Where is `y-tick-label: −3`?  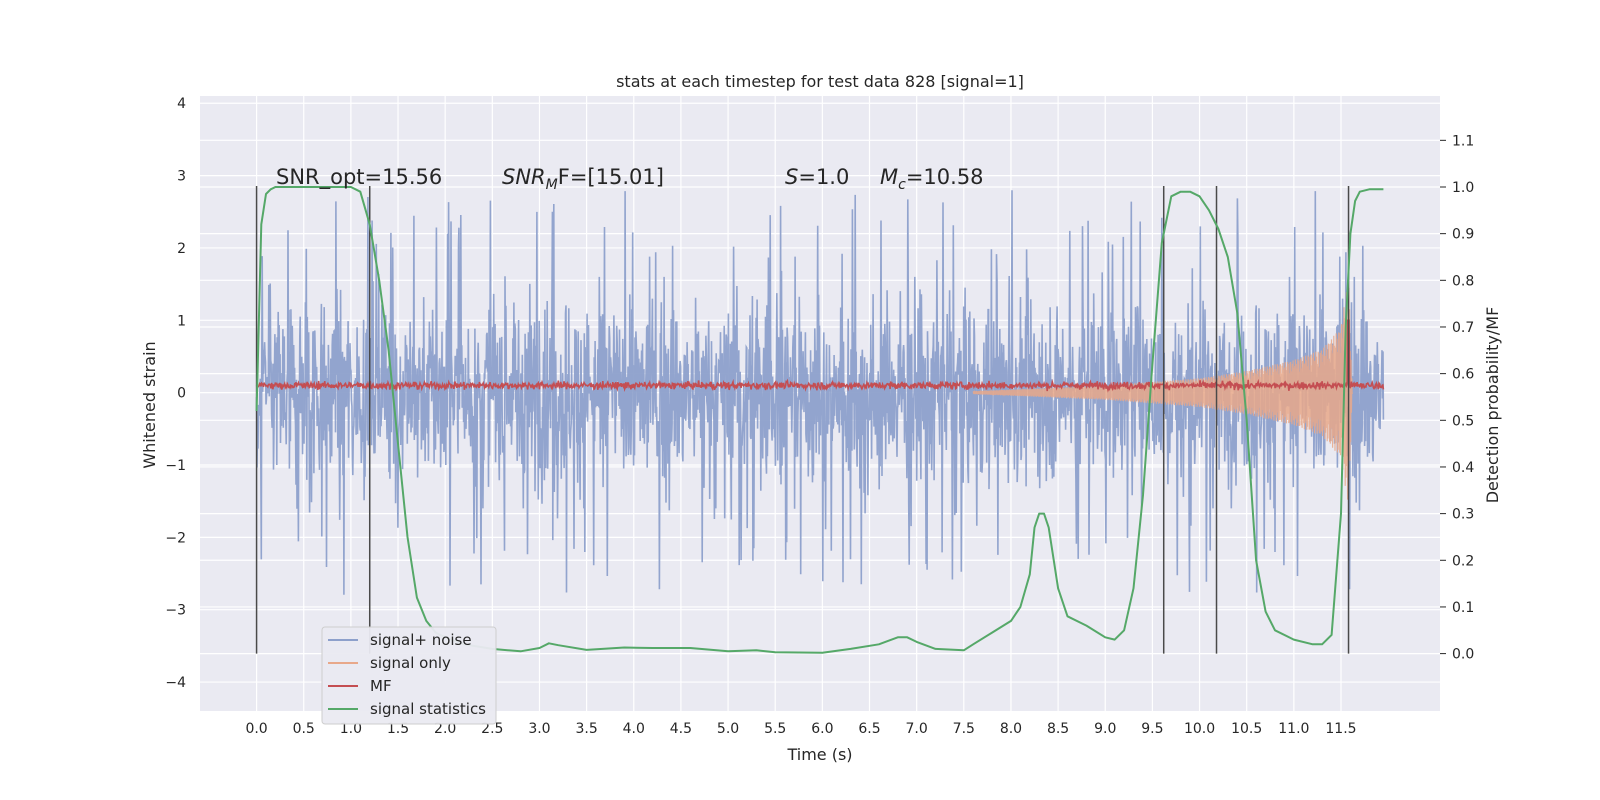
y-tick-label: −3 is located at coordinates (175, 611).